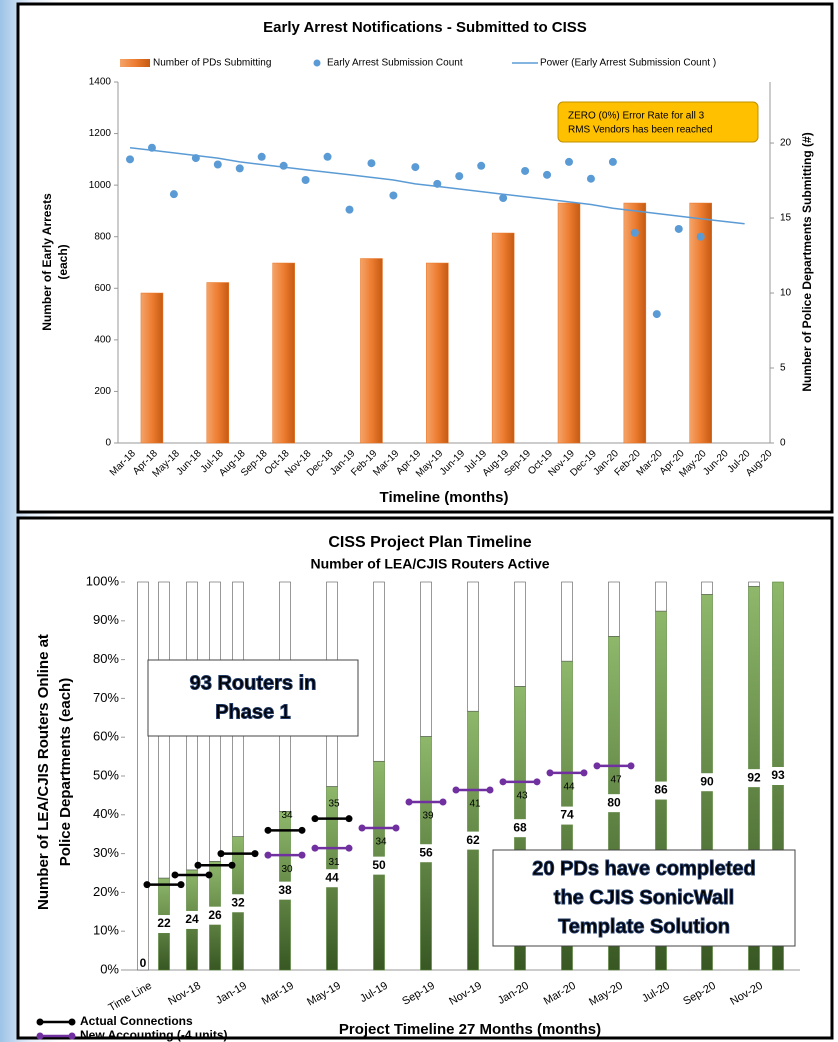 The image size is (838, 1042). I want to click on data-label: 92, so click(754, 777).